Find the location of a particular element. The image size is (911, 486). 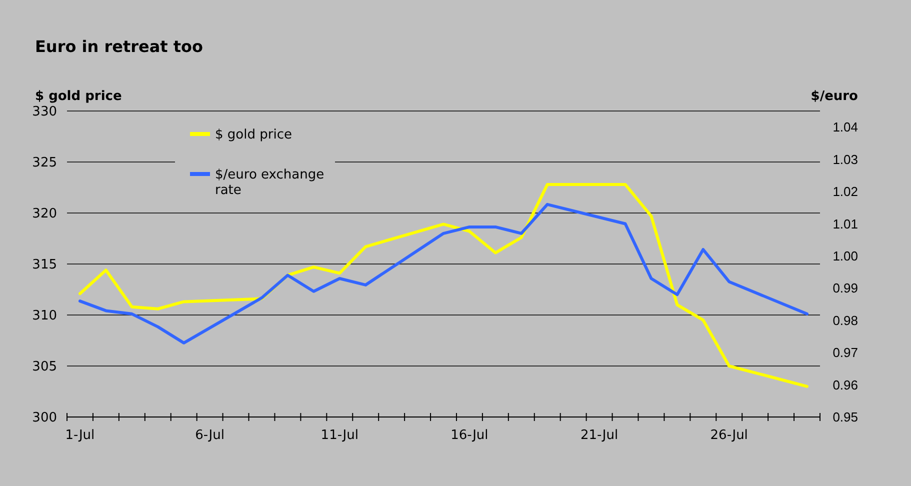

y-tick-label: 305 is located at coordinates (44, 367).